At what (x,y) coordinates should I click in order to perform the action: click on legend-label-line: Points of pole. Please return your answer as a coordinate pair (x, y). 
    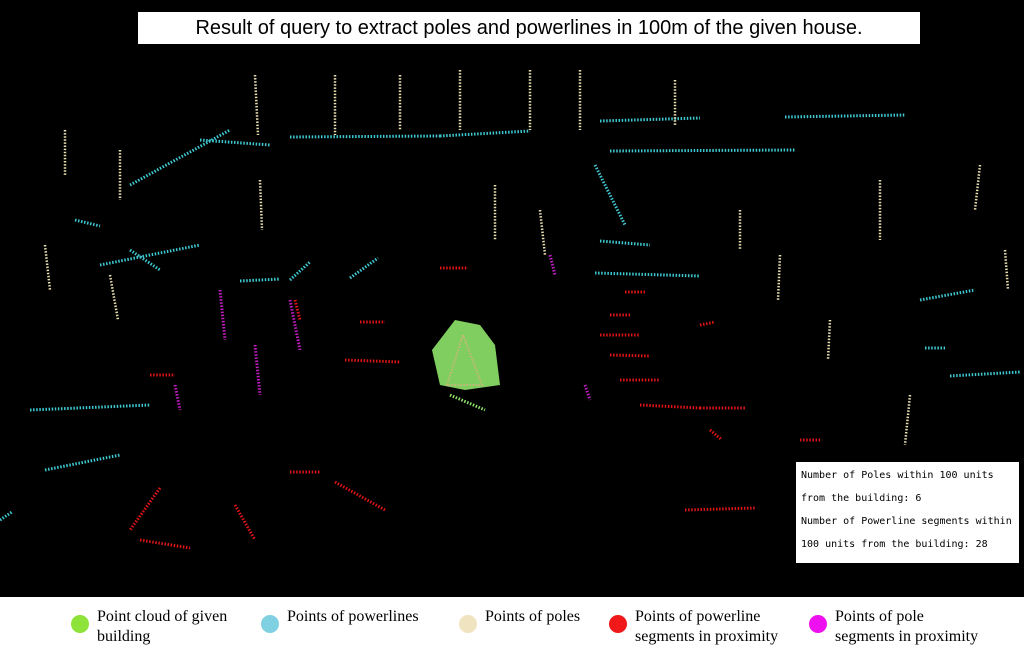
    Looking at the image, I should click on (879, 616).